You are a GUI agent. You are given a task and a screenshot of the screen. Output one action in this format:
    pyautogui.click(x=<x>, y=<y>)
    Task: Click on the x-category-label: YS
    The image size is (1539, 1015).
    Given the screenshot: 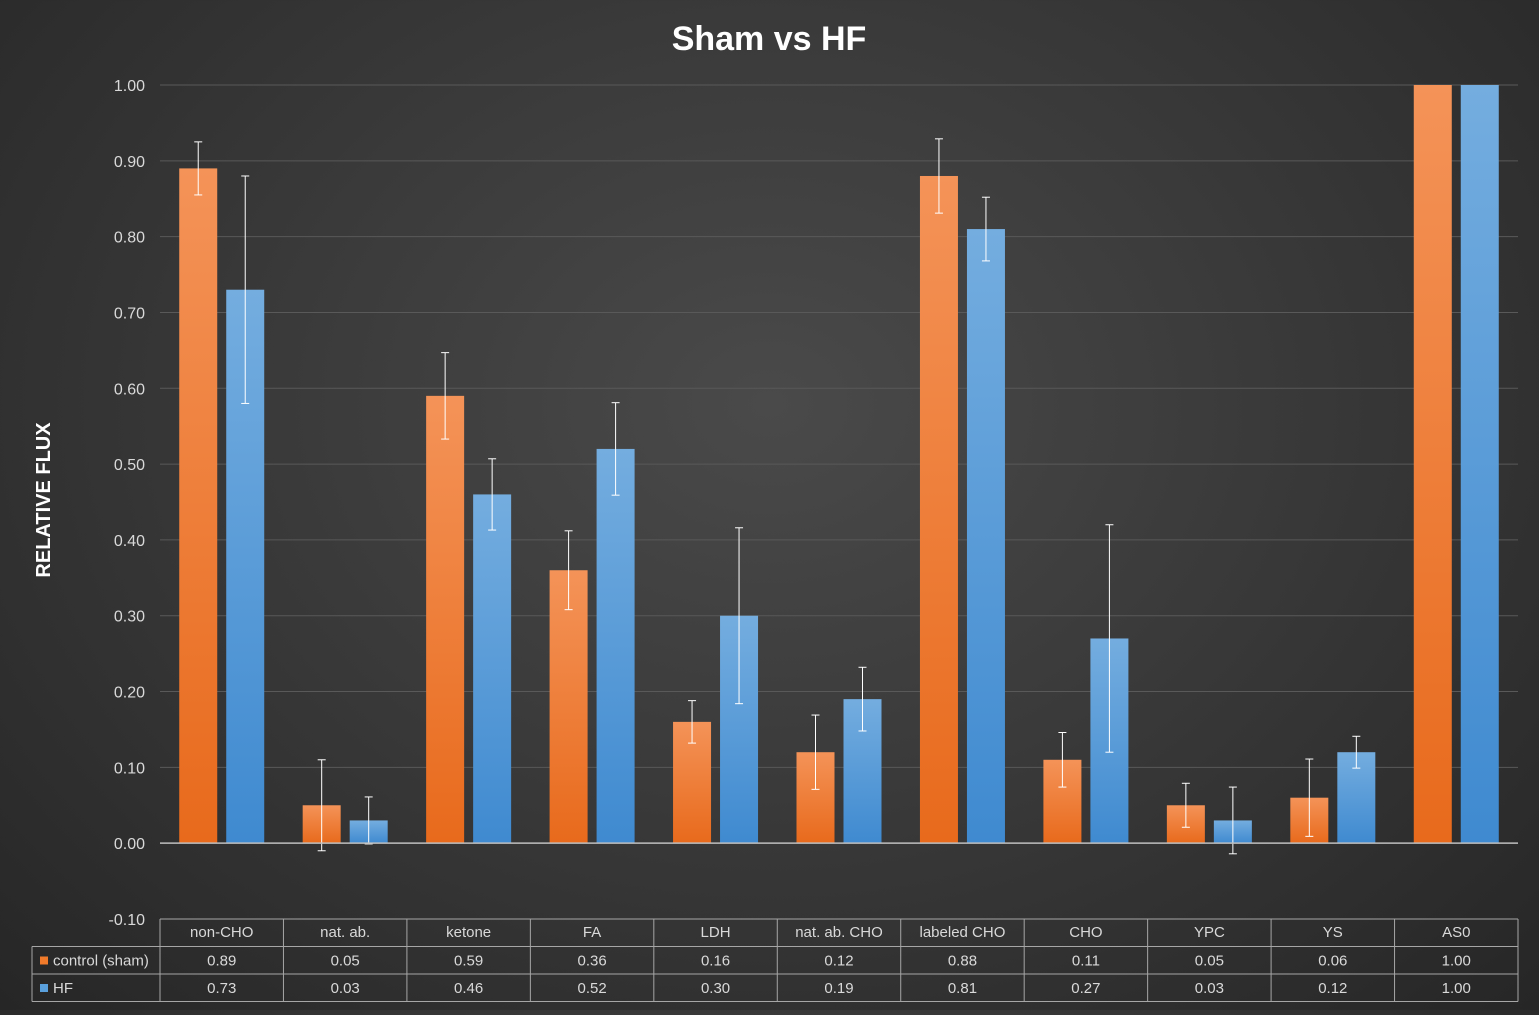 What is the action you would take?
    pyautogui.click(x=1333, y=932)
    